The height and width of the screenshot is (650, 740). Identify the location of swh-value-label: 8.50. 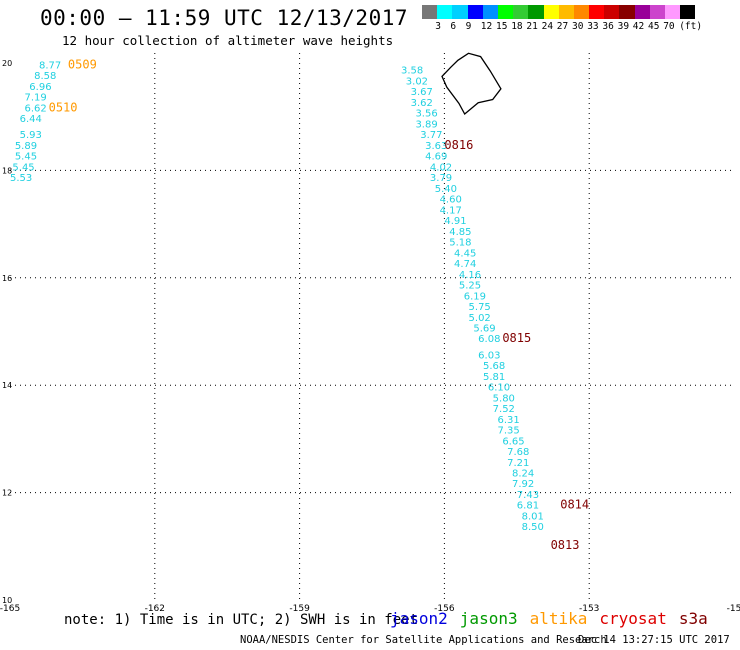
(533, 527).